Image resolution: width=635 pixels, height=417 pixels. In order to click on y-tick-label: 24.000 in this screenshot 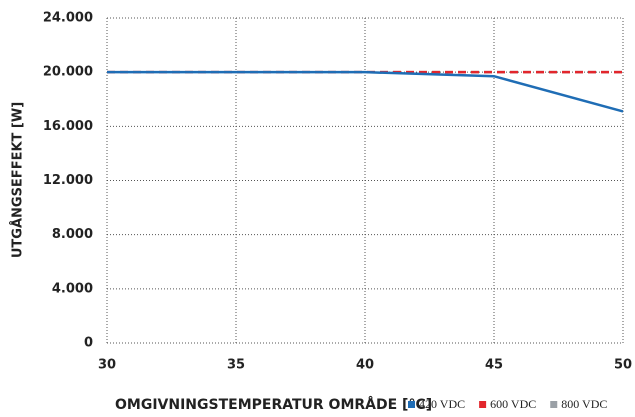, I will do `click(68, 18)`.